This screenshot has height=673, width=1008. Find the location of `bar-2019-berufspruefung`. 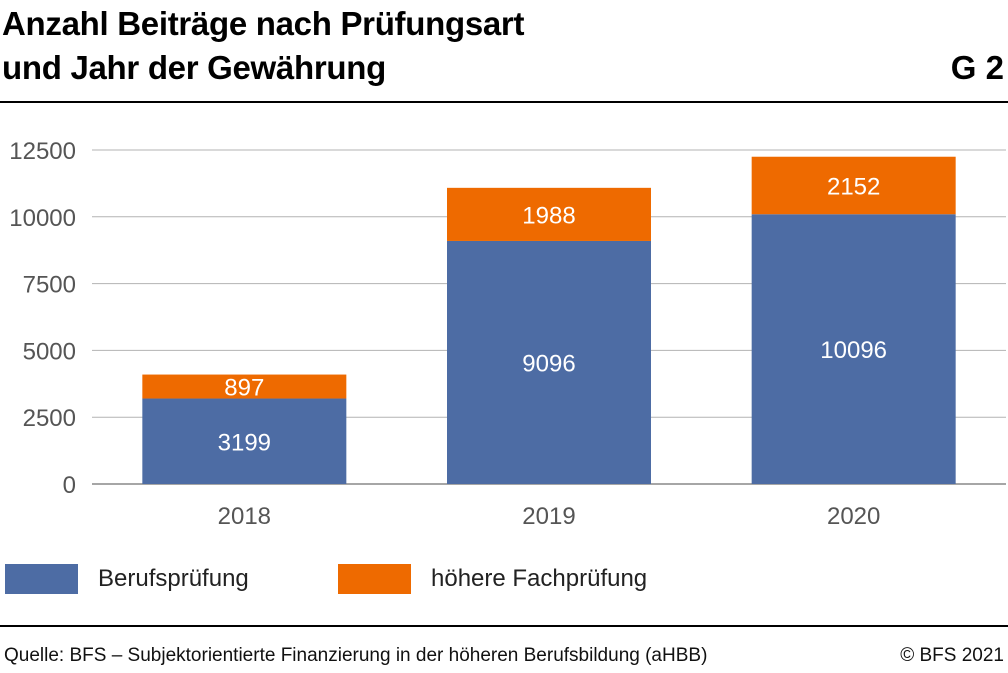

bar-2019-berufspruefung is located at coordinates (549, 362).